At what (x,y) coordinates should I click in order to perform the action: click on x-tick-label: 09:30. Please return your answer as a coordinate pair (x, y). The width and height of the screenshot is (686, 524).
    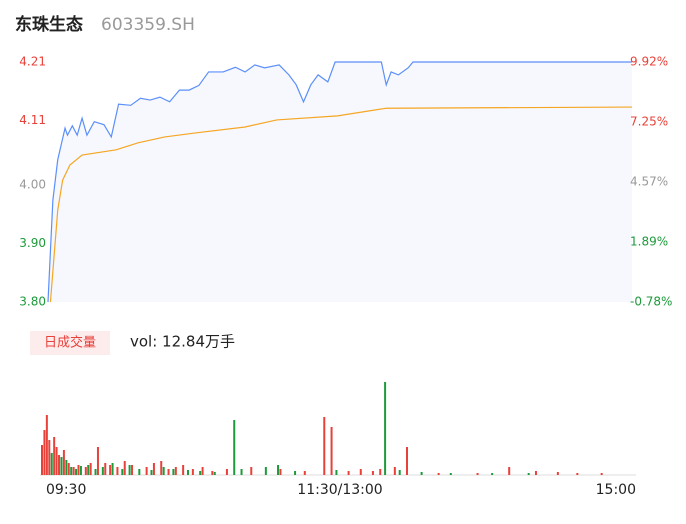
    Looking at the image, I should click on (66, 490).